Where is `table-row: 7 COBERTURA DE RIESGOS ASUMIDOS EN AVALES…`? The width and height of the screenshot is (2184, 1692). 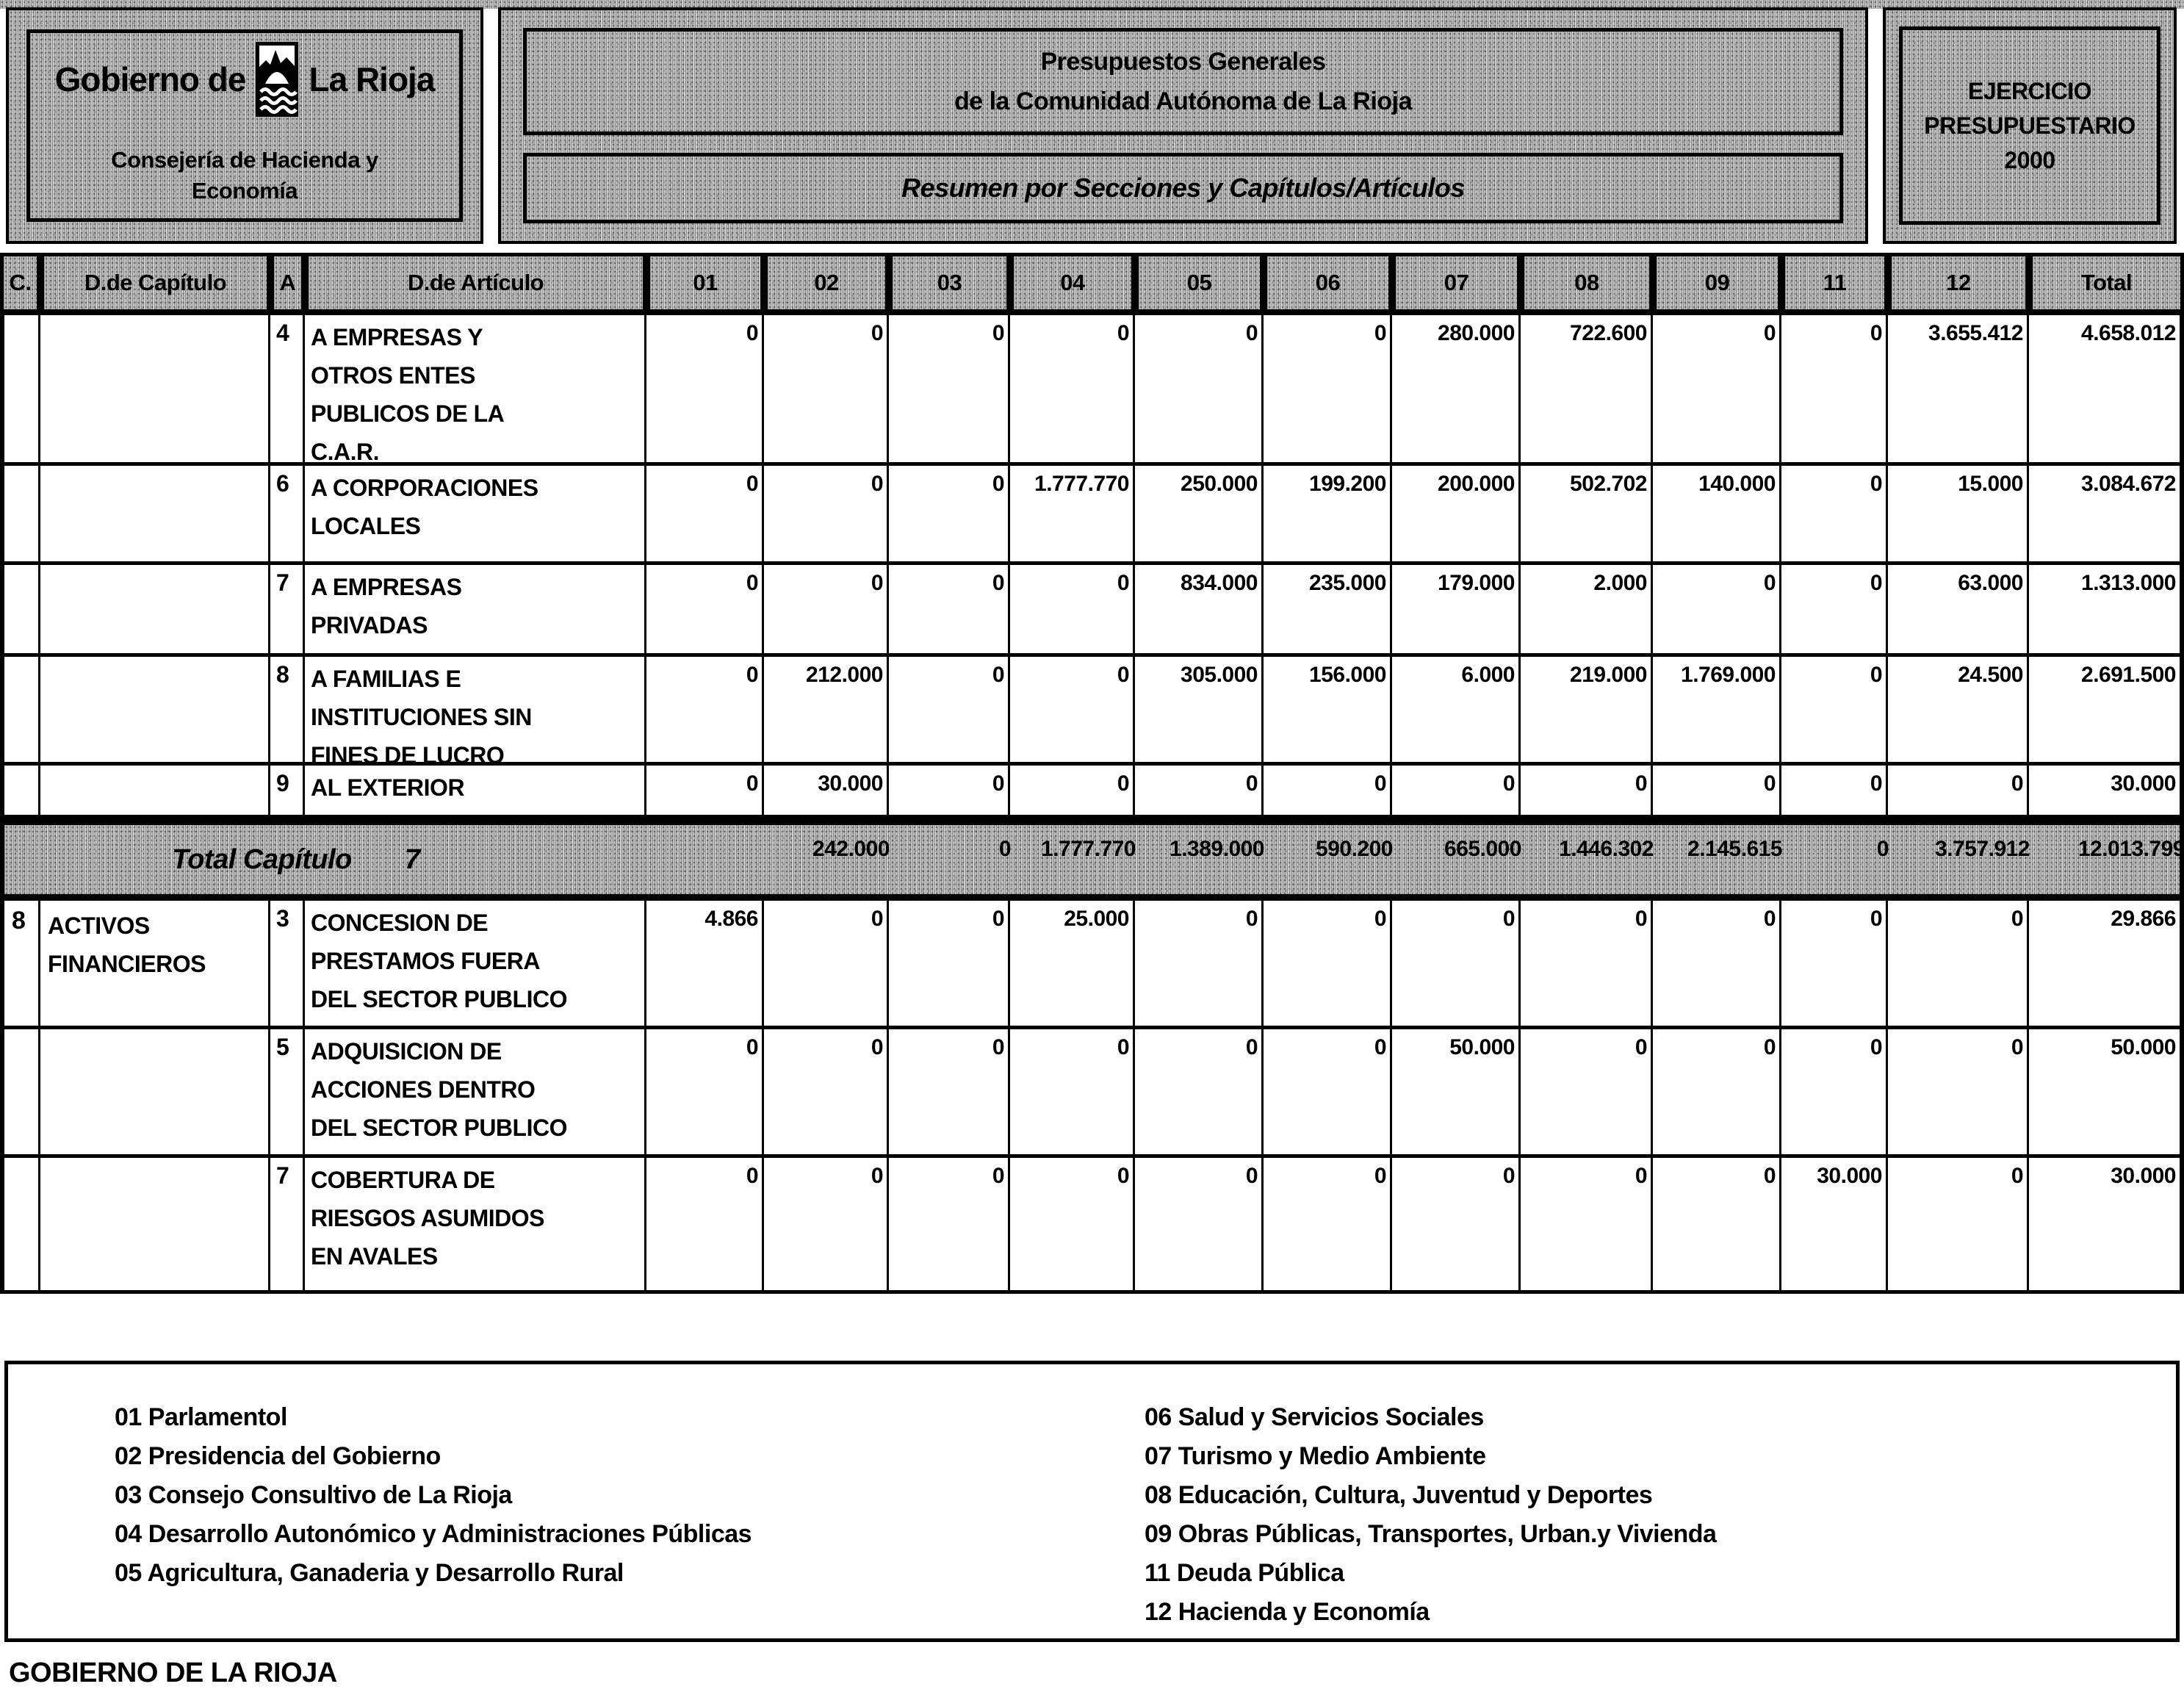
table-row: 7 COBERTURA DE RIESGOS ASUMIDOS EN AVALES… is located at coordinates (1092, 1226).